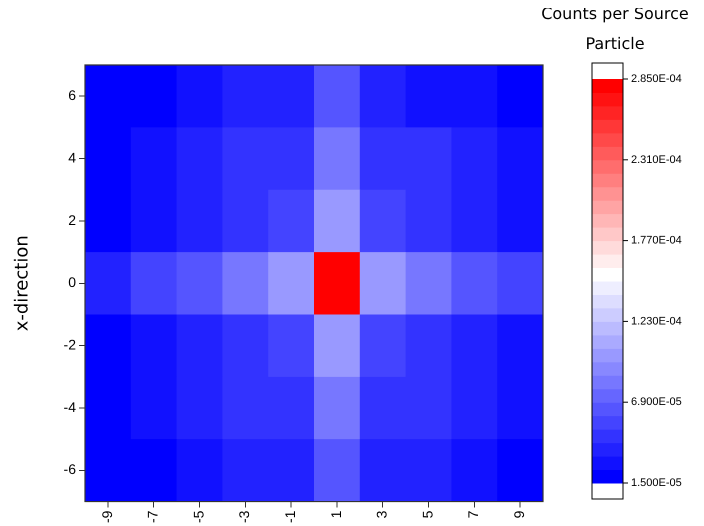 The image size is (704, 526). What do you see at coordinates (70, 406) in the screenshot?
I see `y-tick-label: -4` at bounding box center [70, 406].